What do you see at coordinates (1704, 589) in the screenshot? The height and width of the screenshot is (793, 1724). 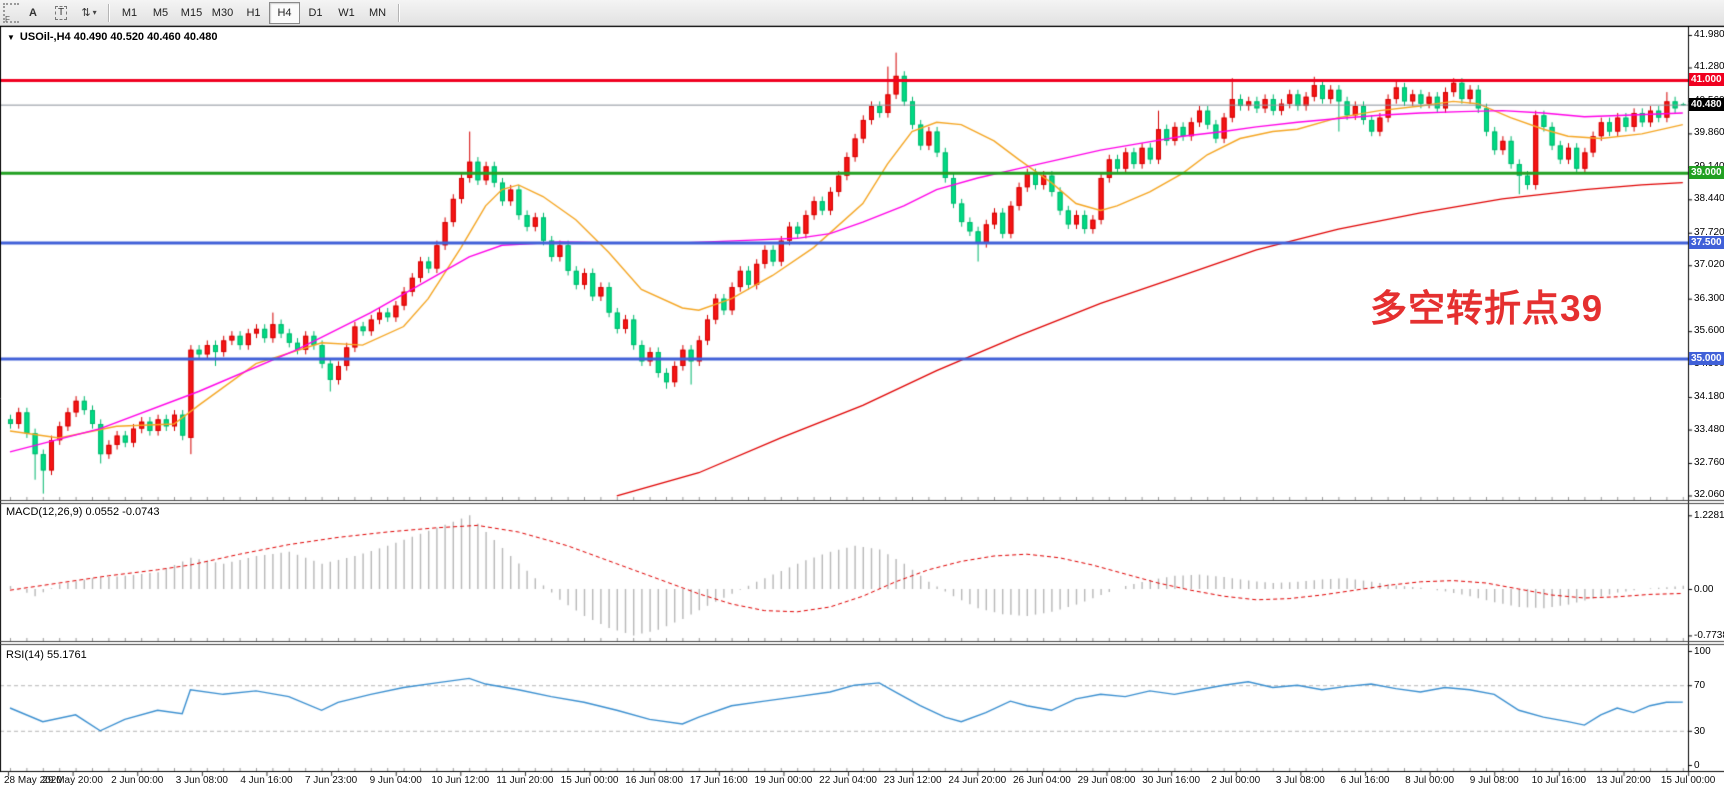 I see `macd-axis-zero: 0.00` at bounding box center [1704, 589].